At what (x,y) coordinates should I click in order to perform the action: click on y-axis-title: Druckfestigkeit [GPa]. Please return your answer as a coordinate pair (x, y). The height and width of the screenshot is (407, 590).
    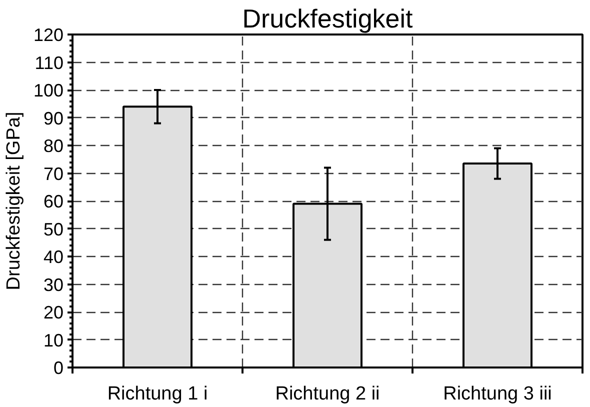
    Looking at the image, I should click on (13, 201).